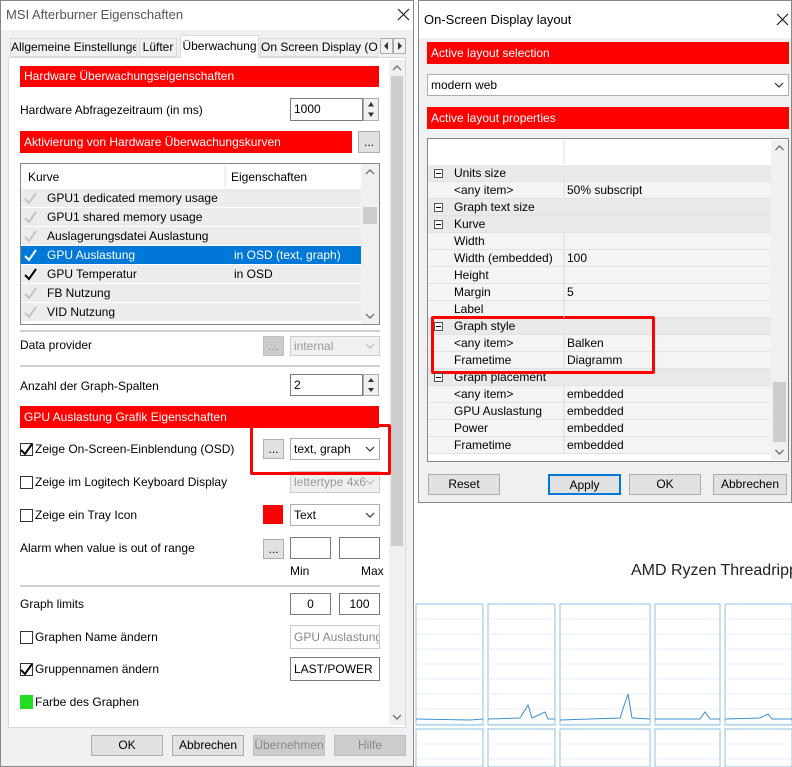  What do you see at coordinates (335, 515) in the screenshot?
I see `dropdown: Text` at bounding box center [335, 515].